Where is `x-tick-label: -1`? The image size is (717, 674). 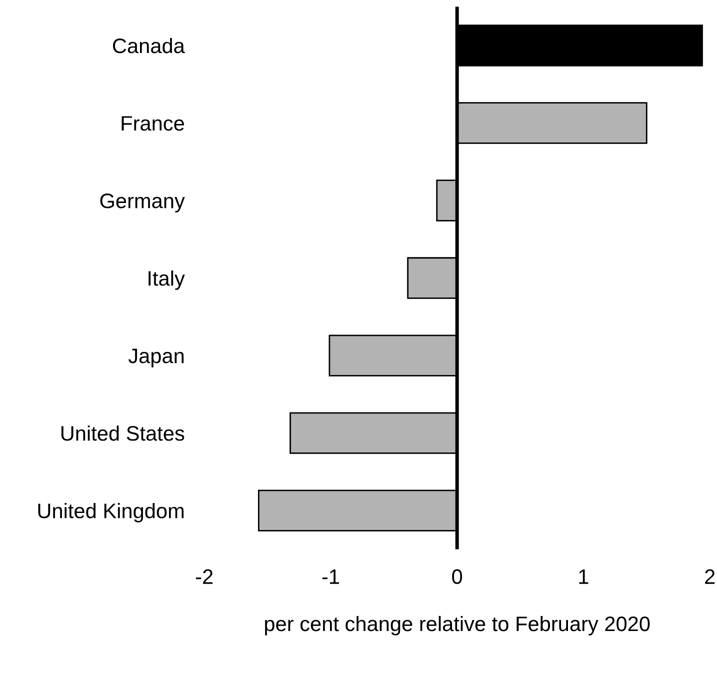 x-tick-label: -1 is located at coordinates (330, 577).